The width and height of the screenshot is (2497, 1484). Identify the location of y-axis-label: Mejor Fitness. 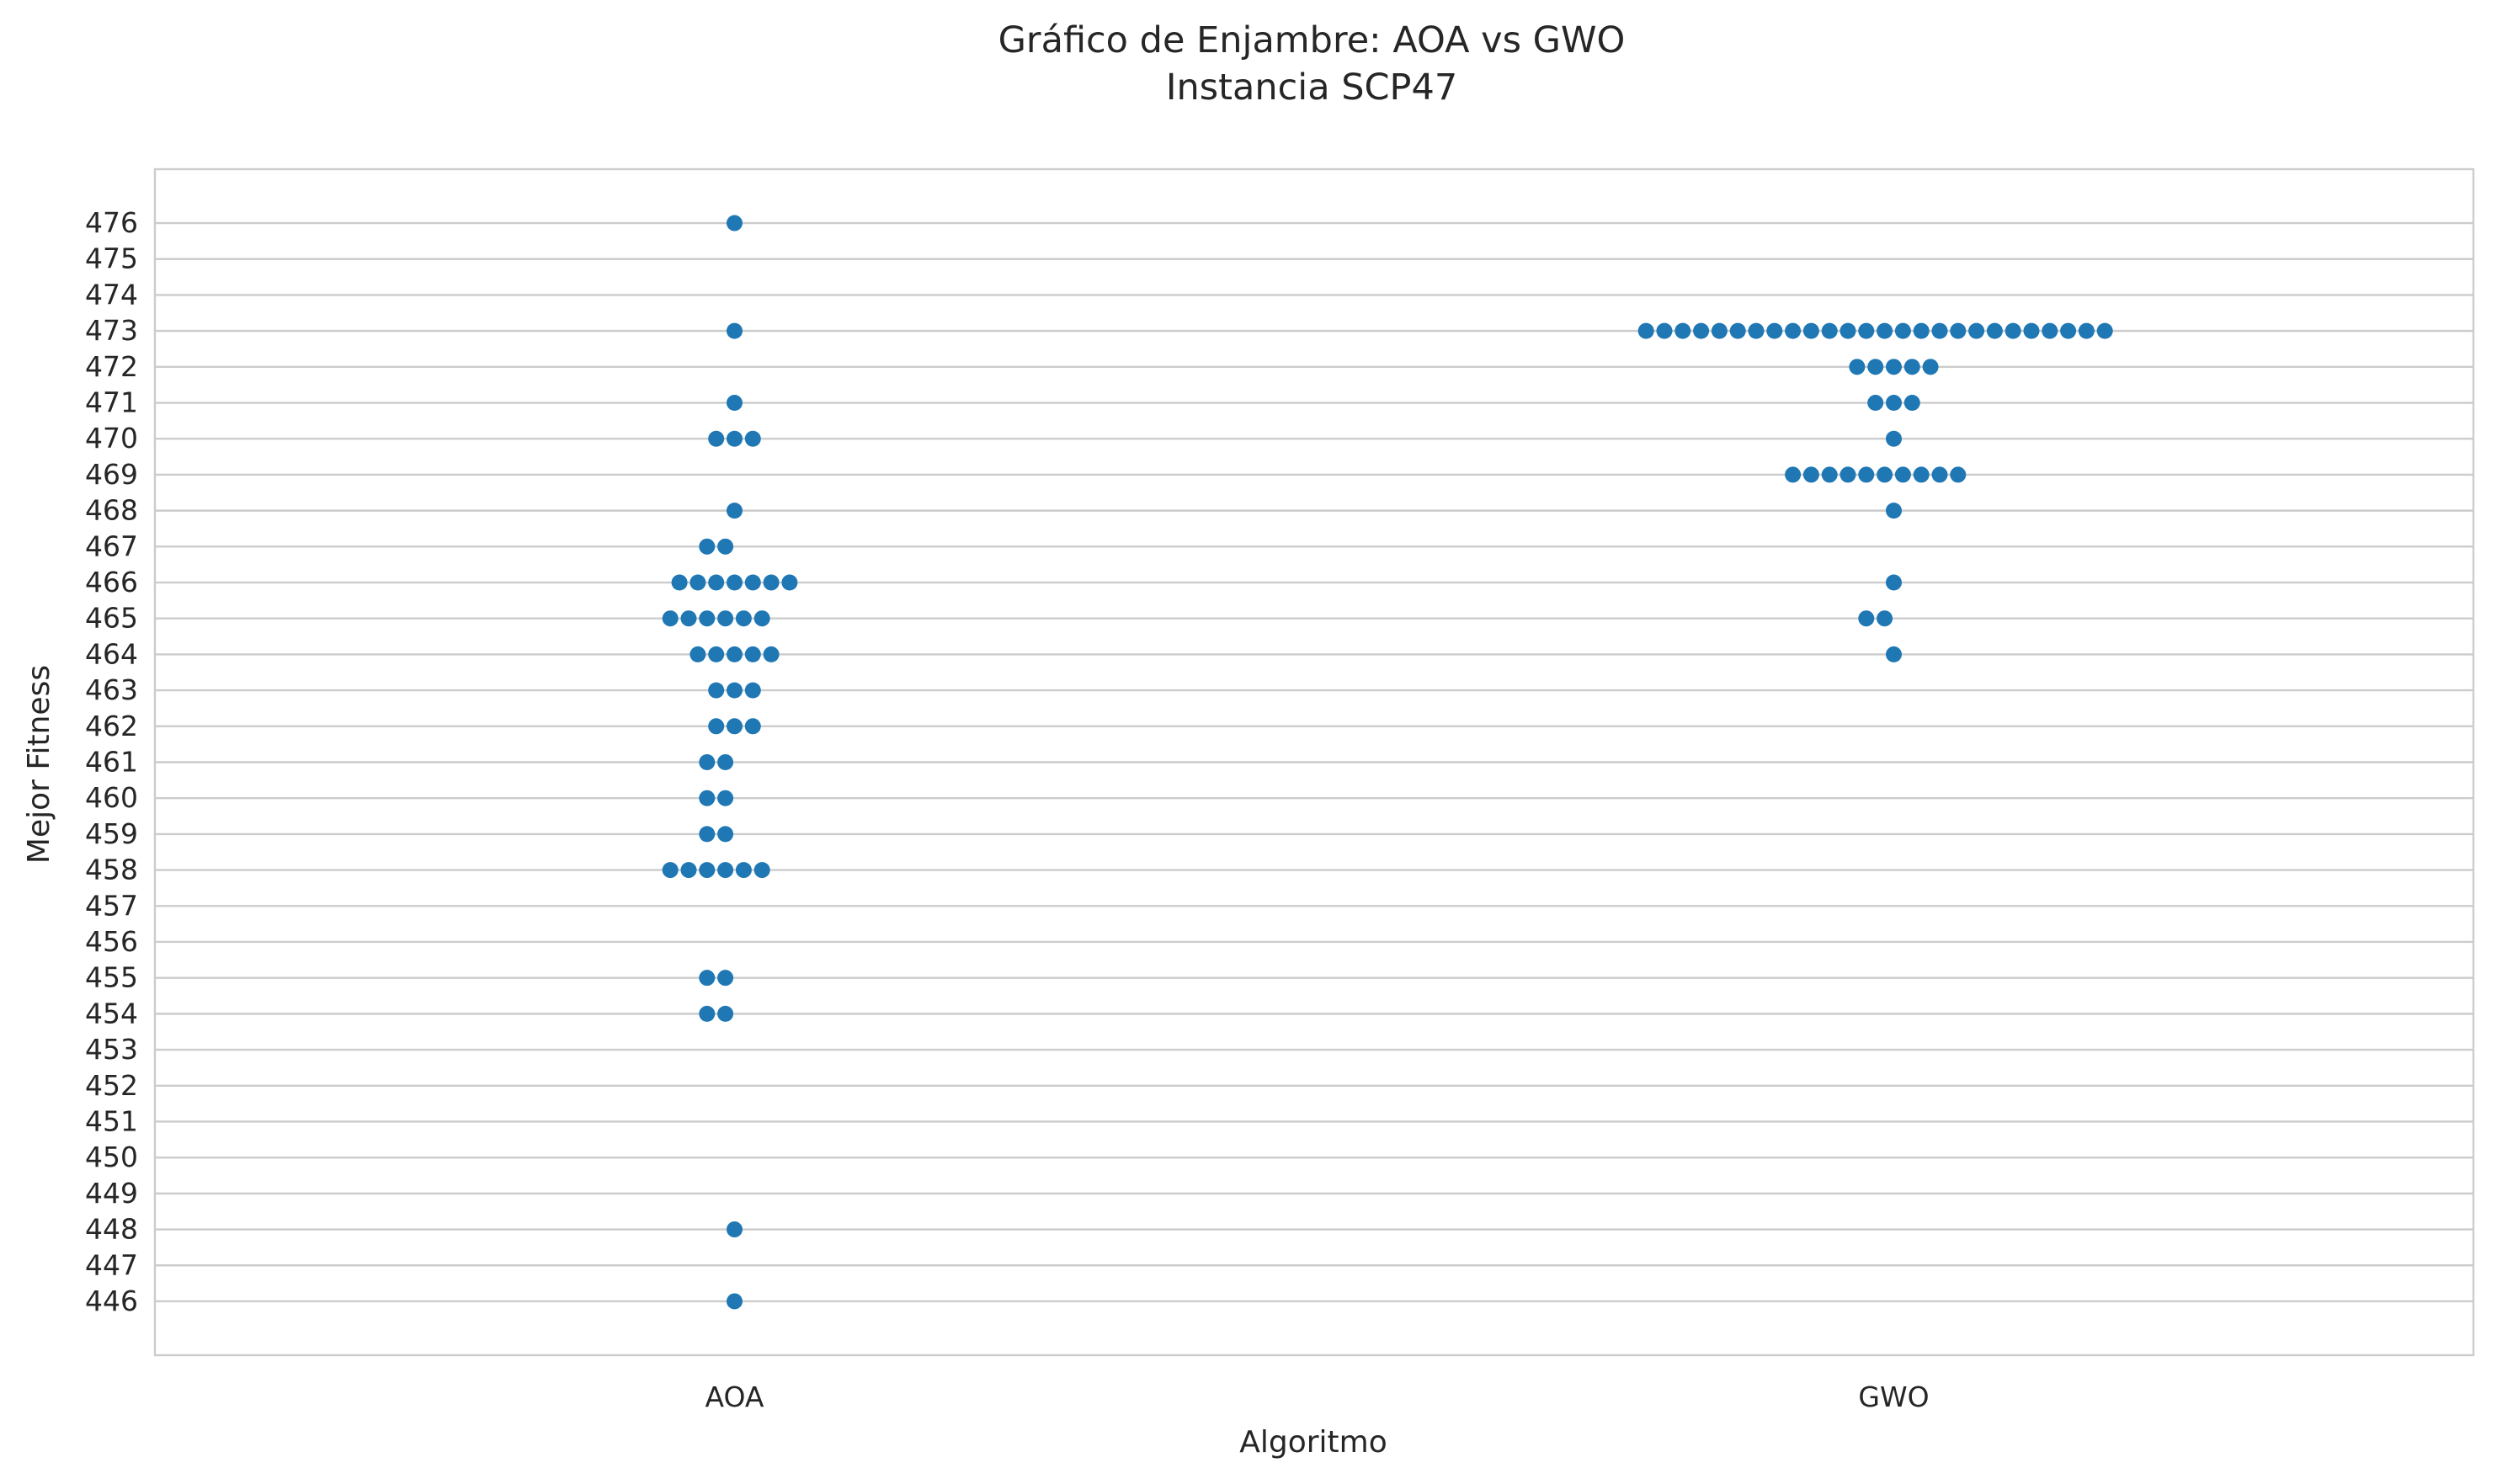
(39, 764).